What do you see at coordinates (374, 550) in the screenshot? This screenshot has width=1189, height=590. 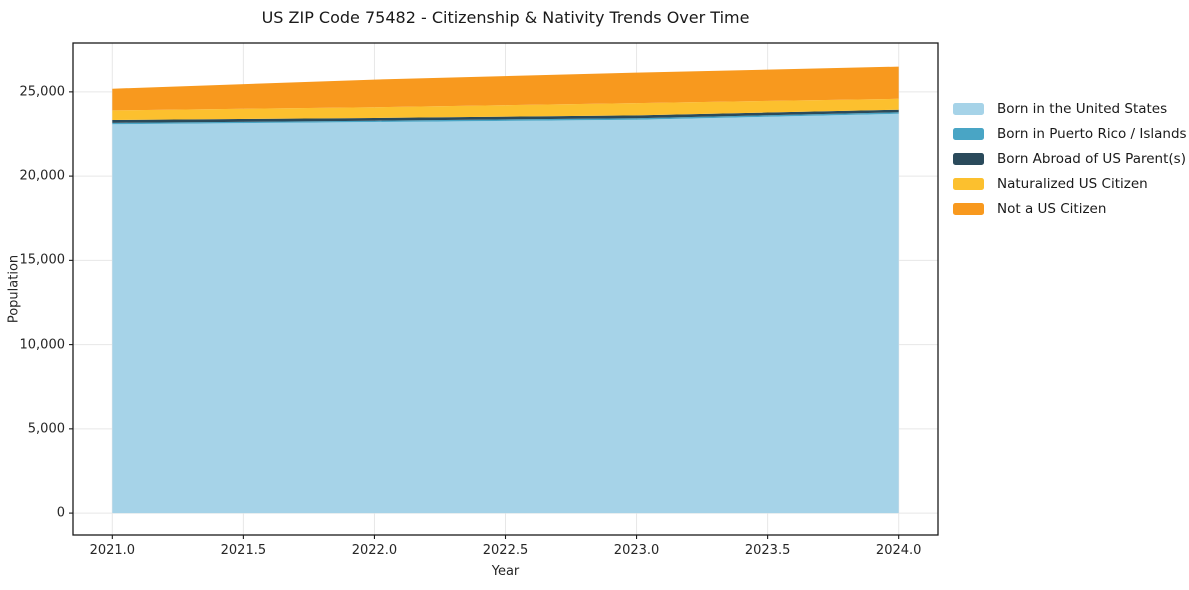 I see `x-tick-label: 2022.0` at bounding box center [374, 550].